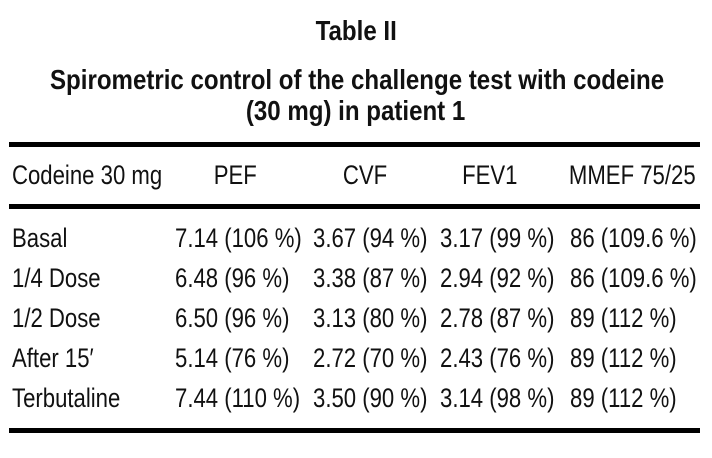 Image resolution: width=712 pixels, height=458 pixels. What do you see at coordinates (235, 175) in the screenshot?
I see `column-header-pef: PEF` at bounding box center [235, 175].